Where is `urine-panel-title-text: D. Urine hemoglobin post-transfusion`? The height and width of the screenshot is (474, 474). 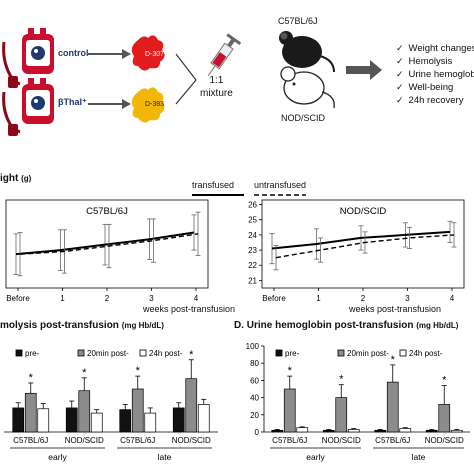
urine-panel-title-text: D. Urine hemoglobin post-transfusion is located at coordinates (324, 325).